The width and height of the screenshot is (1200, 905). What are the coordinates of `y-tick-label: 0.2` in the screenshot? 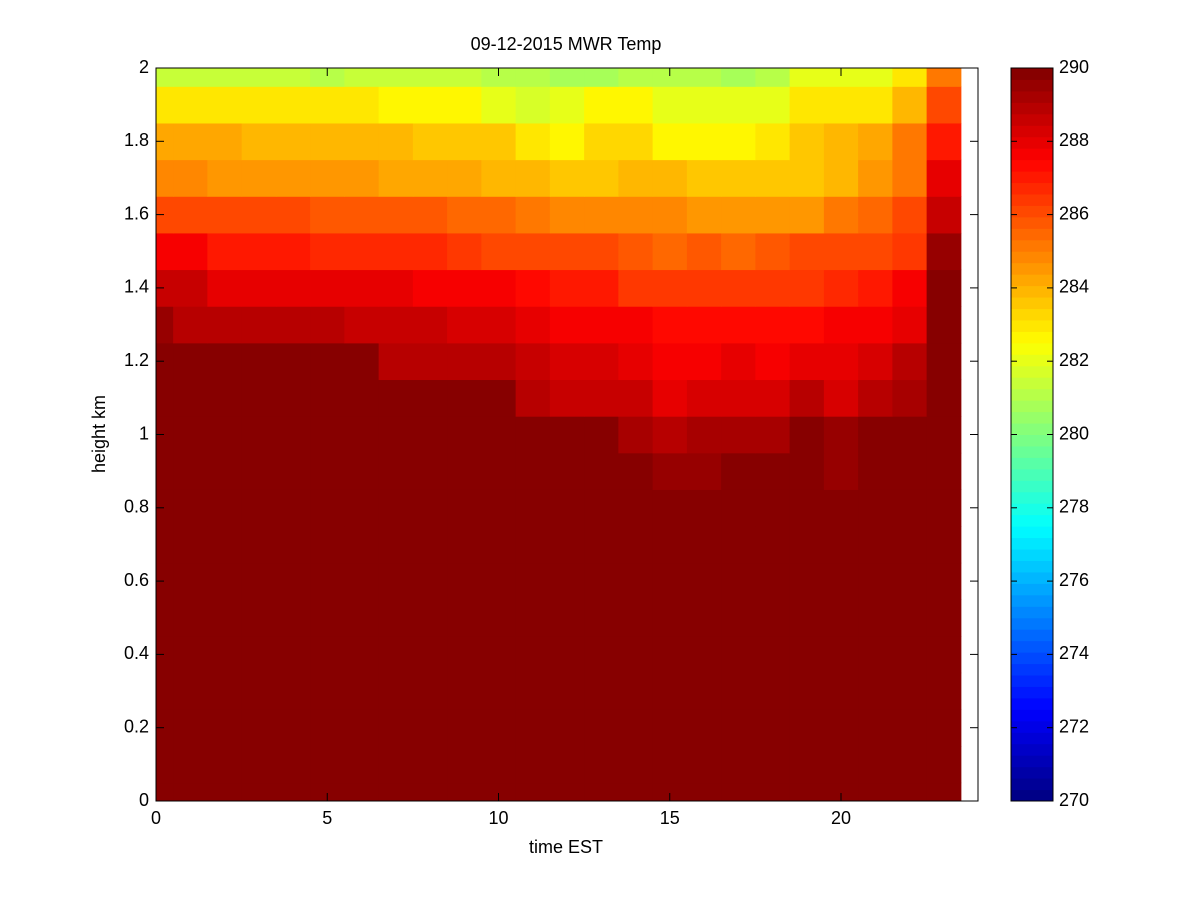 It's located at (136, 726).